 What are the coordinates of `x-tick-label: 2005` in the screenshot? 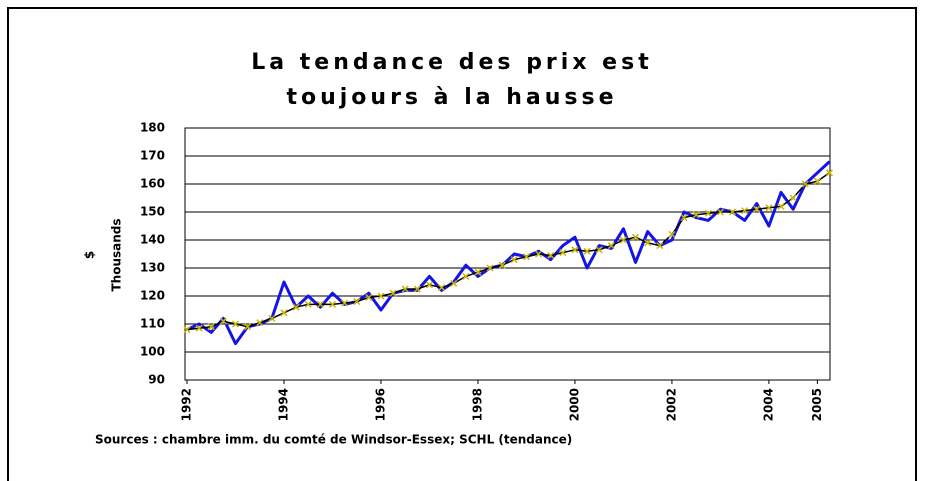 It's located at (817, 404).